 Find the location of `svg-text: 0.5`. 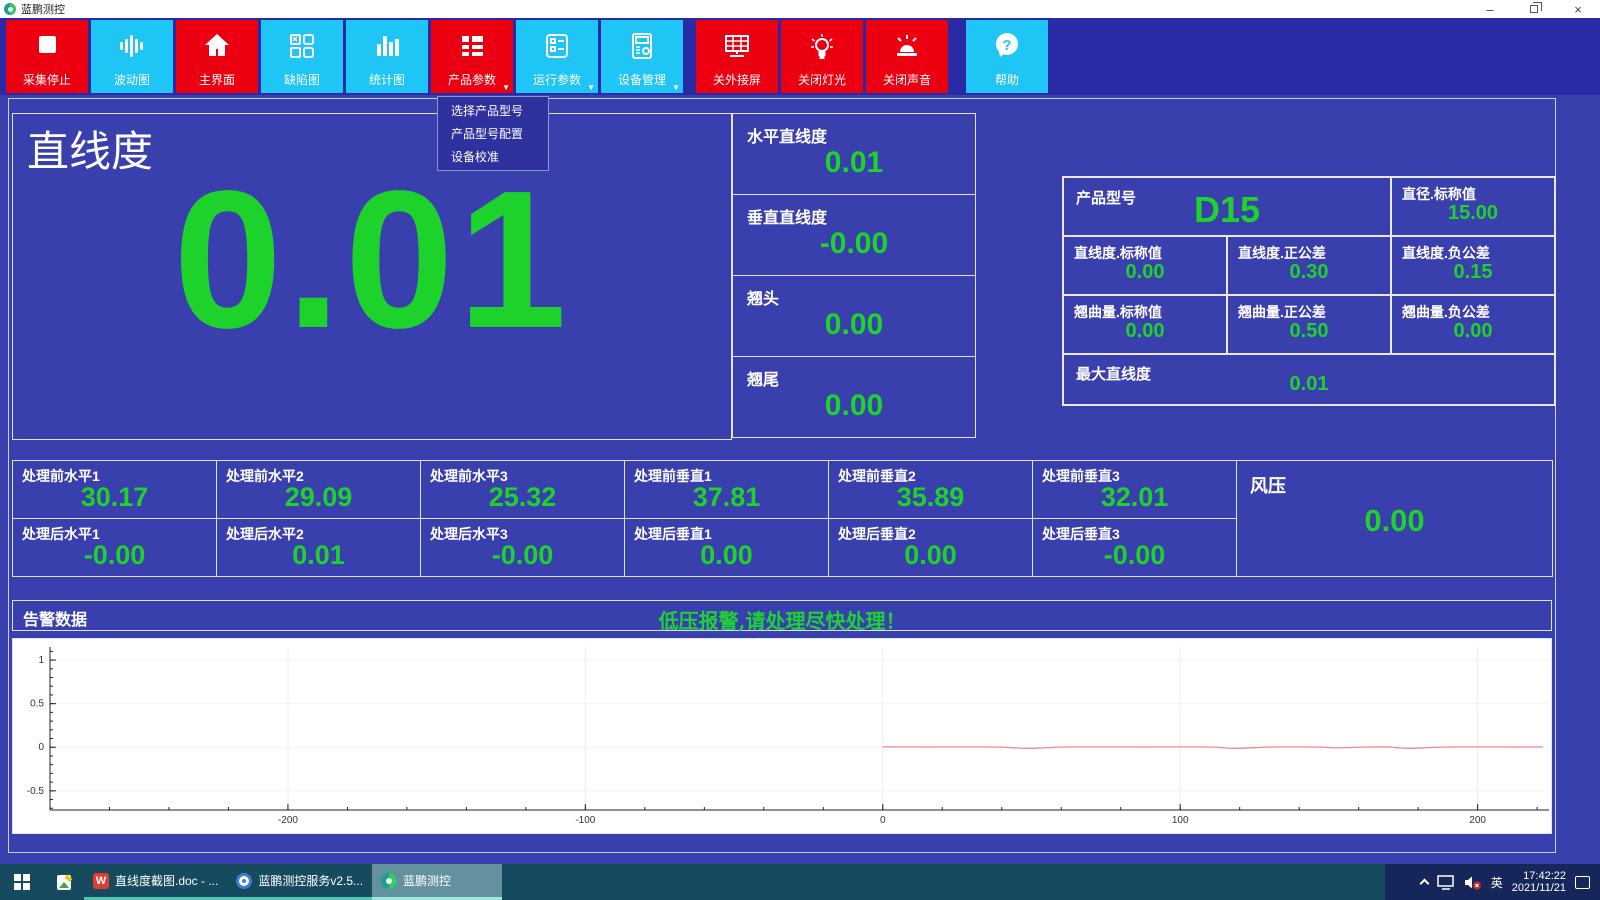

svg-text: 0.5 is located at coordinates (37, 704).